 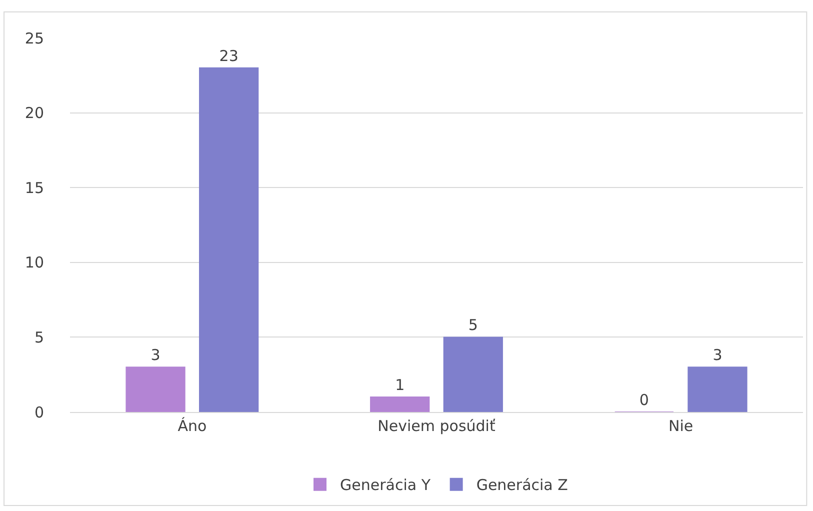 I want to click on y-tick-label: 20, so click(x=34, y=113).